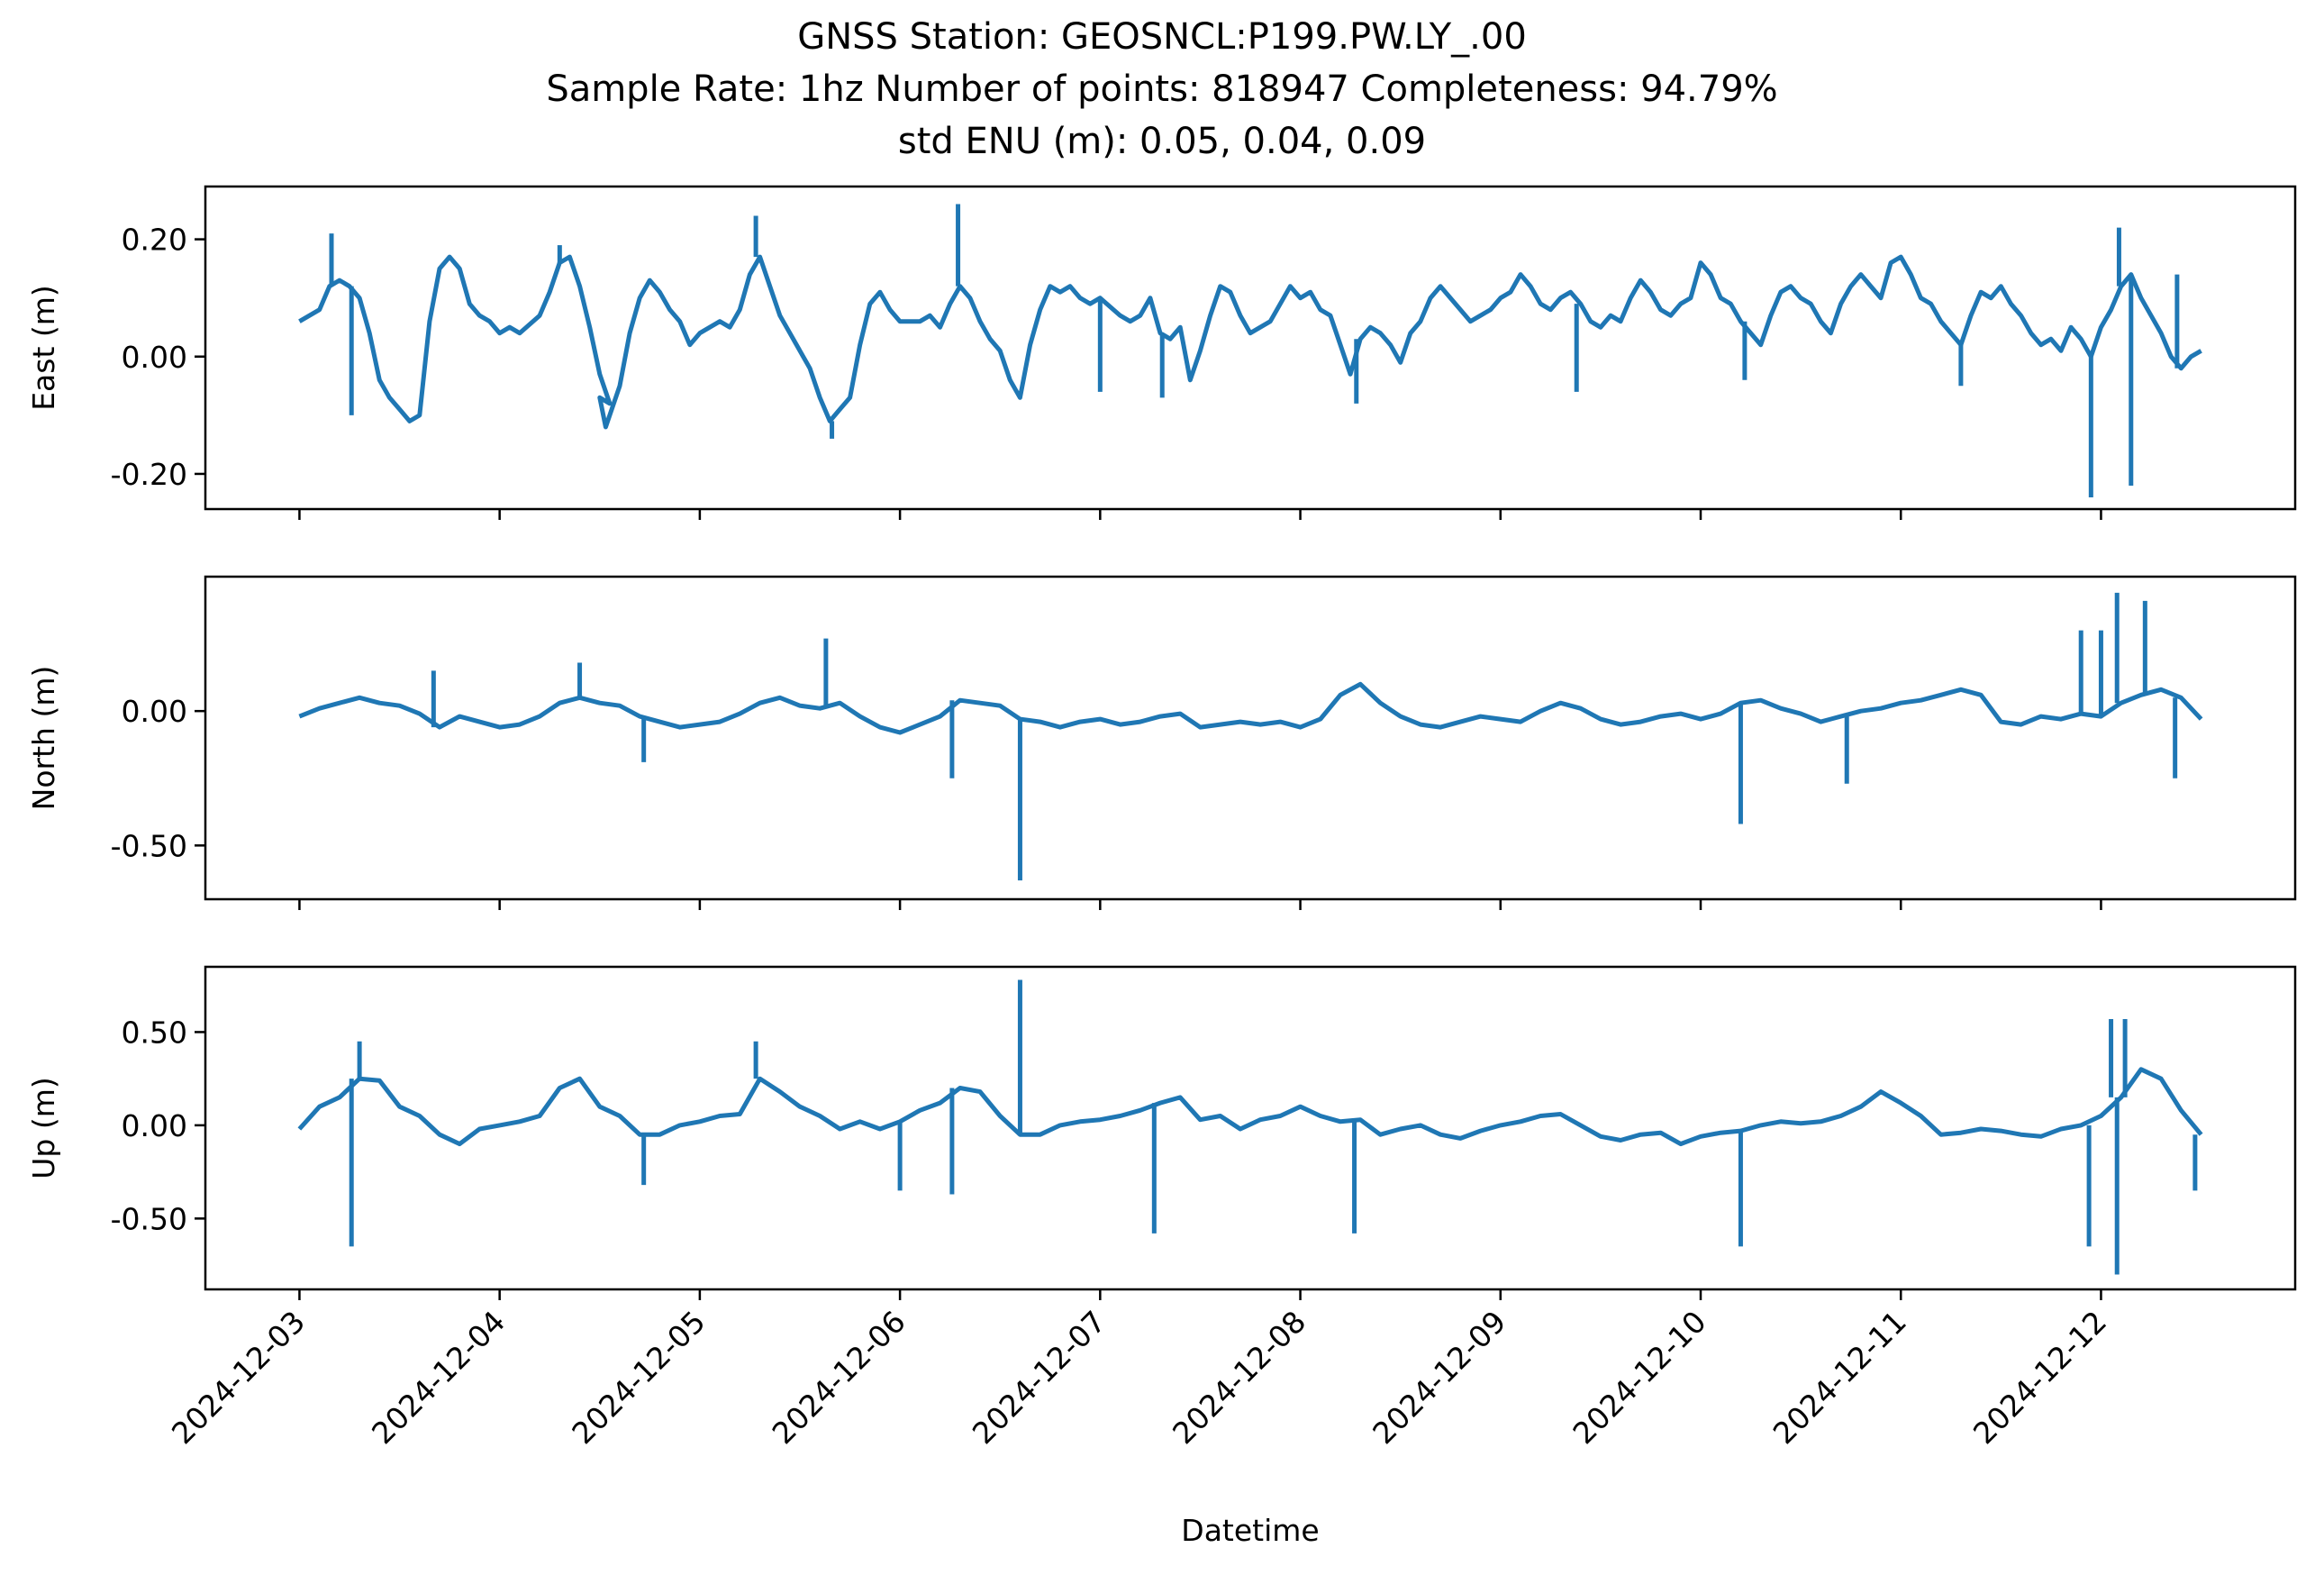 This screenshot has height=1575, width=2324. Describe the element at coordinates (238, 1377) in the screenshot. I see `x-tick-label: 2024-12-03` at that location.